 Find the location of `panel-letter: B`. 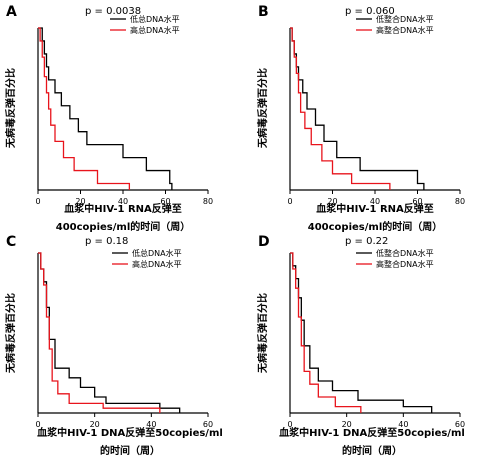

panel-letter: B is located at coordinates (263, 12).